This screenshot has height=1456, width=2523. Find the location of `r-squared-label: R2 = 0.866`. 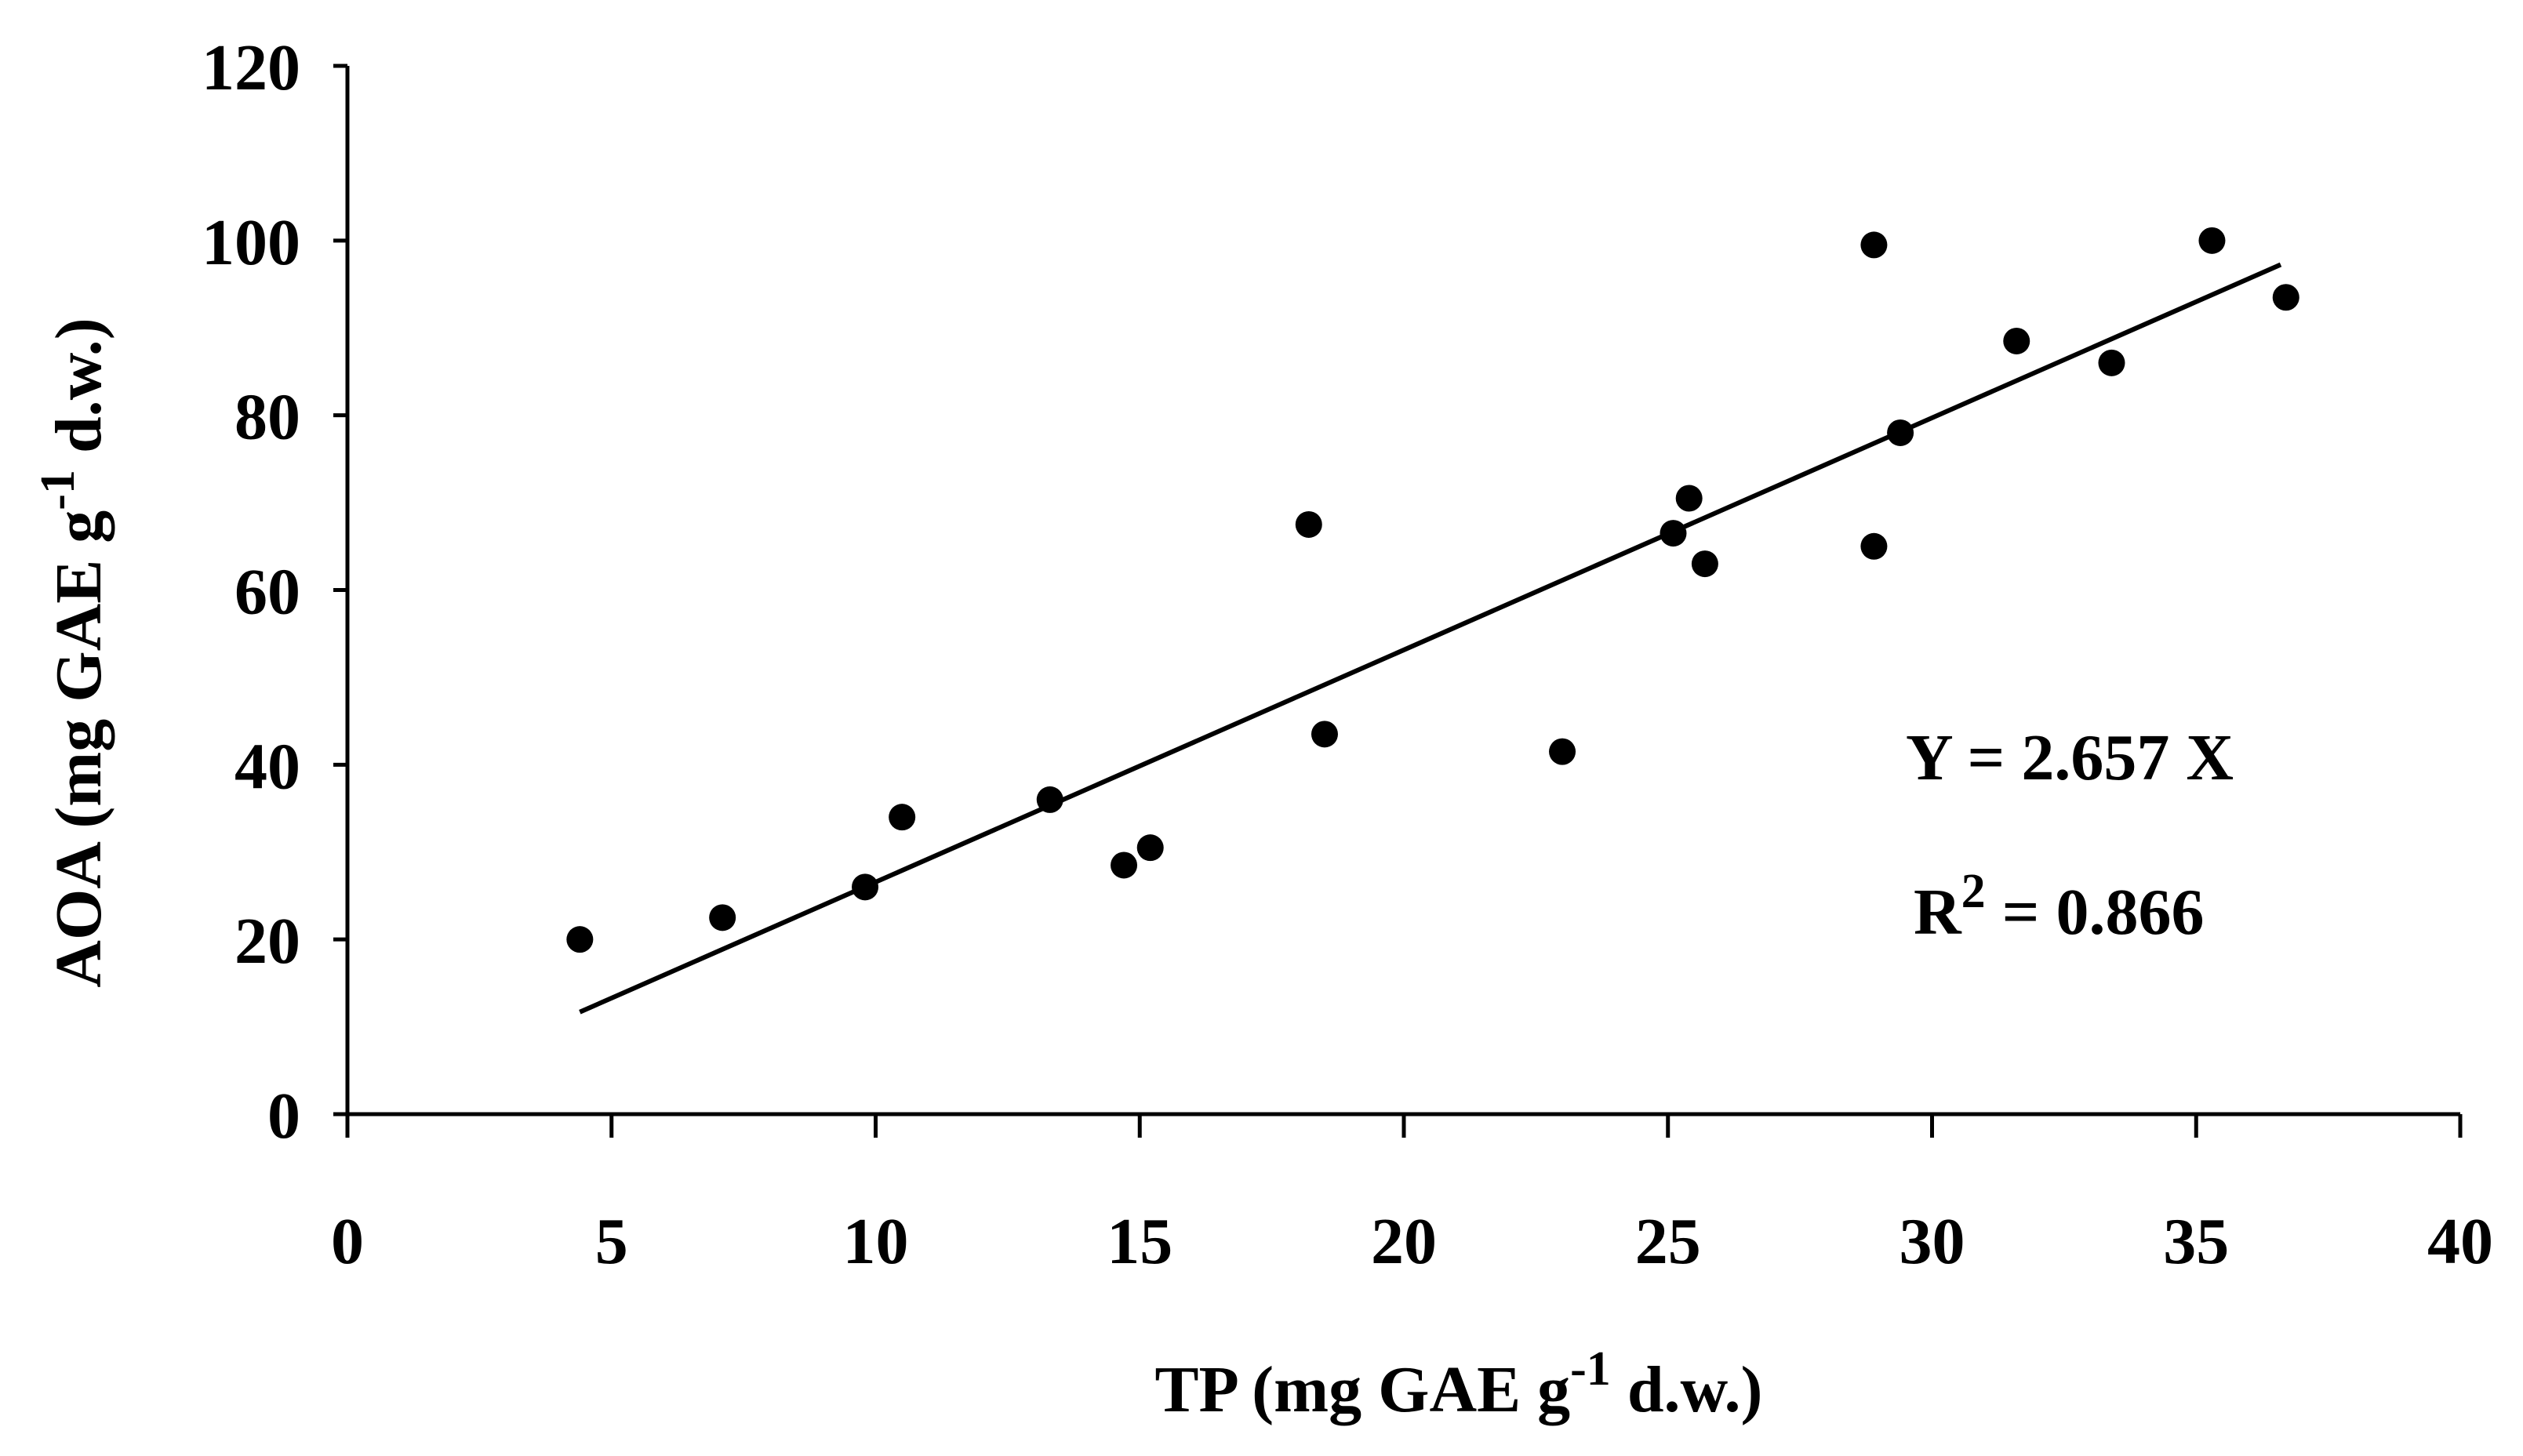

r-squared-label: R2 = 0.866 is located at coordinates (2059, 907).